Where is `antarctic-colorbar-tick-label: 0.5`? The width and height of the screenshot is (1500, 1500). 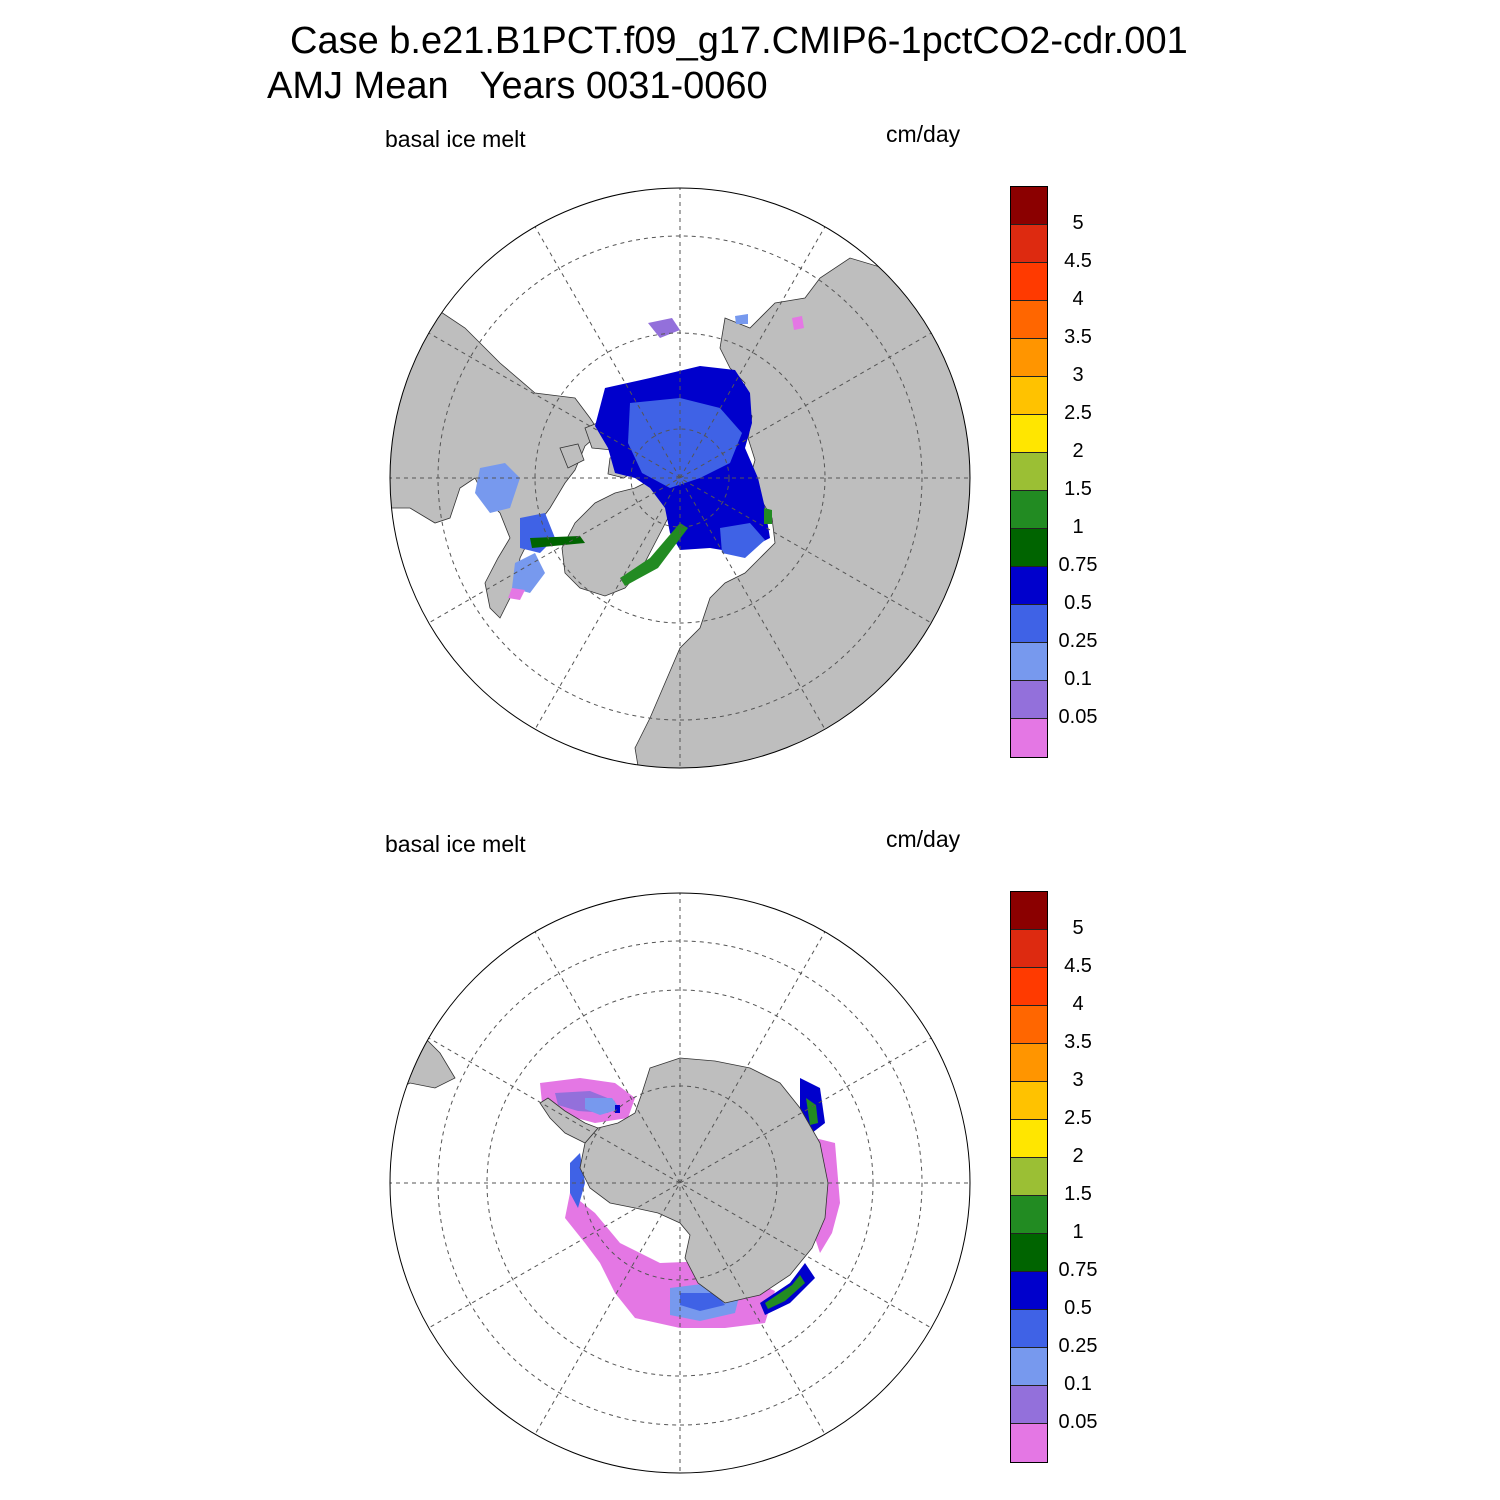 antarctic-colorbar-tick-label: 0.5 is located at coordinates (1078, 1308).